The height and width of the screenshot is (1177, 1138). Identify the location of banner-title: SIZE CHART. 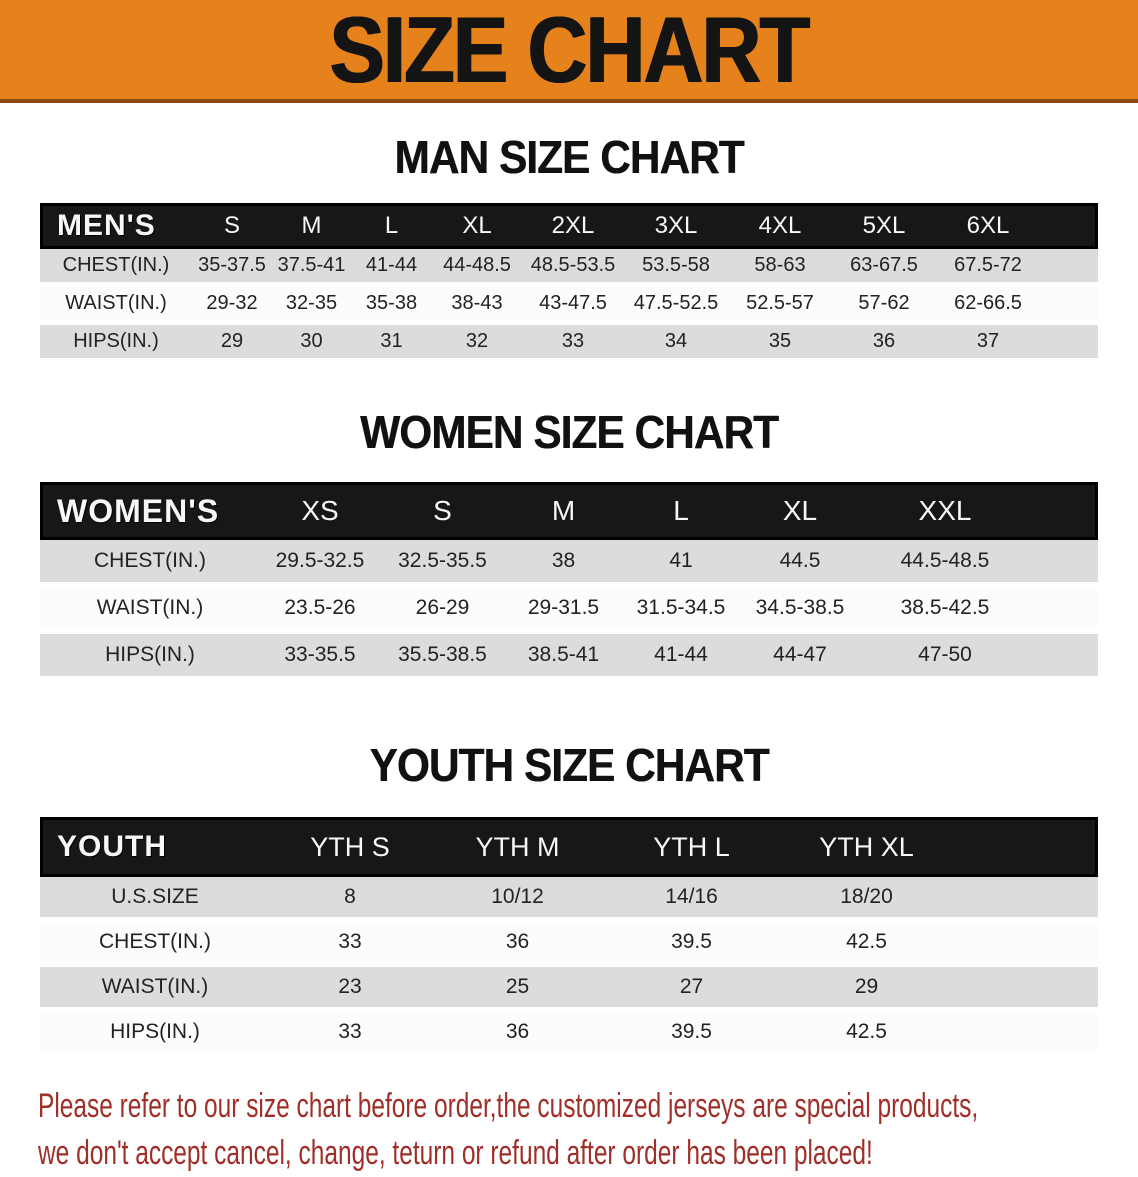
(569, 51).